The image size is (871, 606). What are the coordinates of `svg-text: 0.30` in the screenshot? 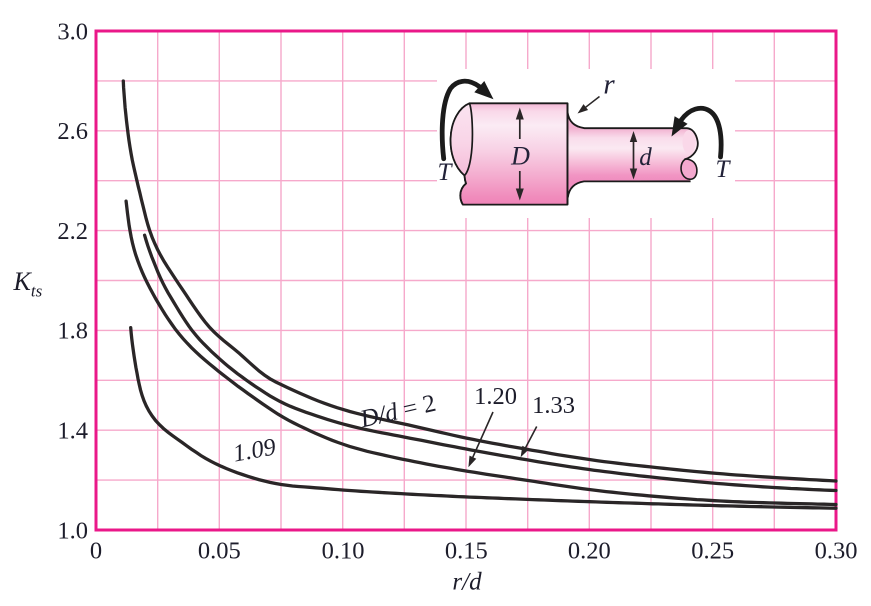 It's located at (836, 551).